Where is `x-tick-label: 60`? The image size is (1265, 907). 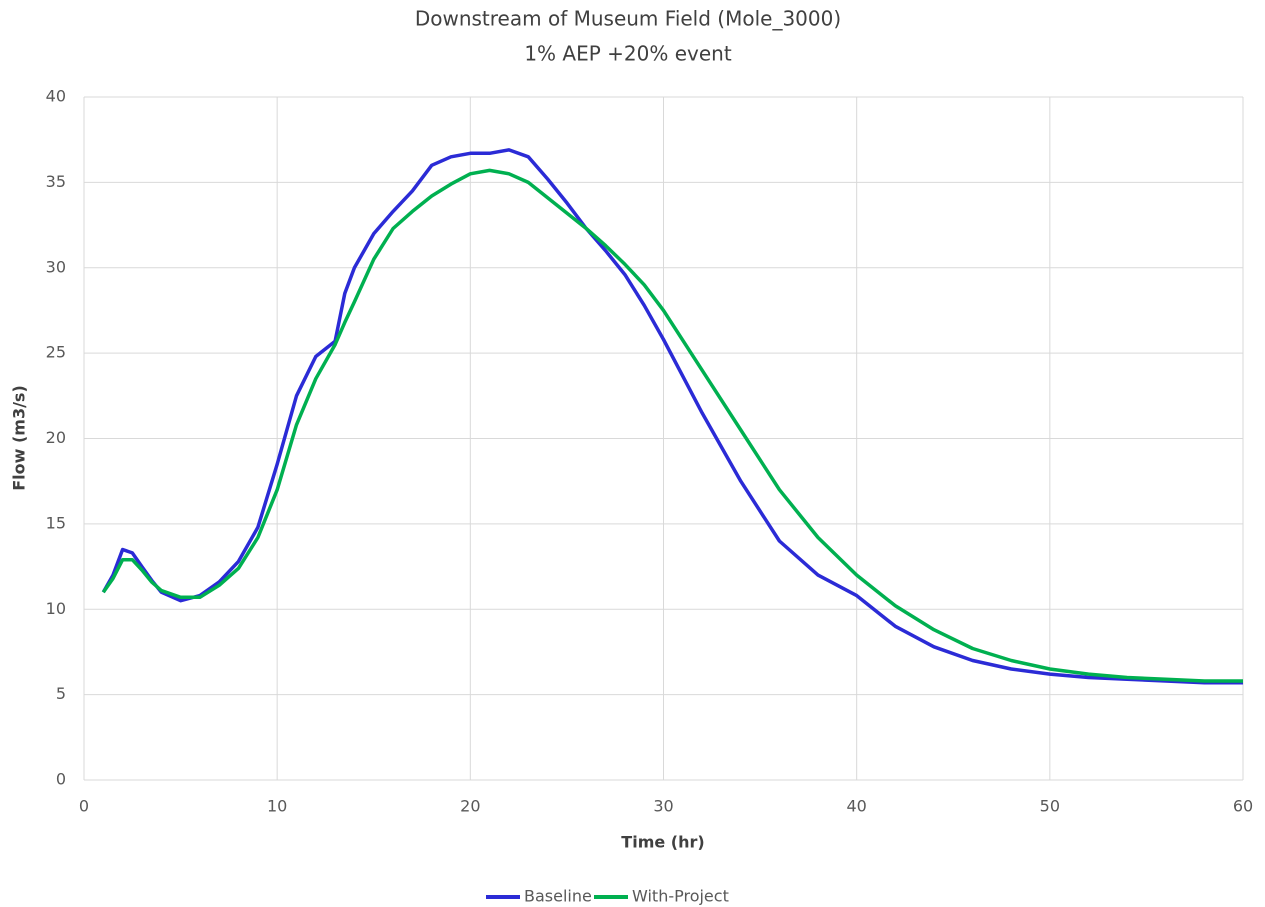
x-tick-label: 60 is located at coordinates (1243, 806).